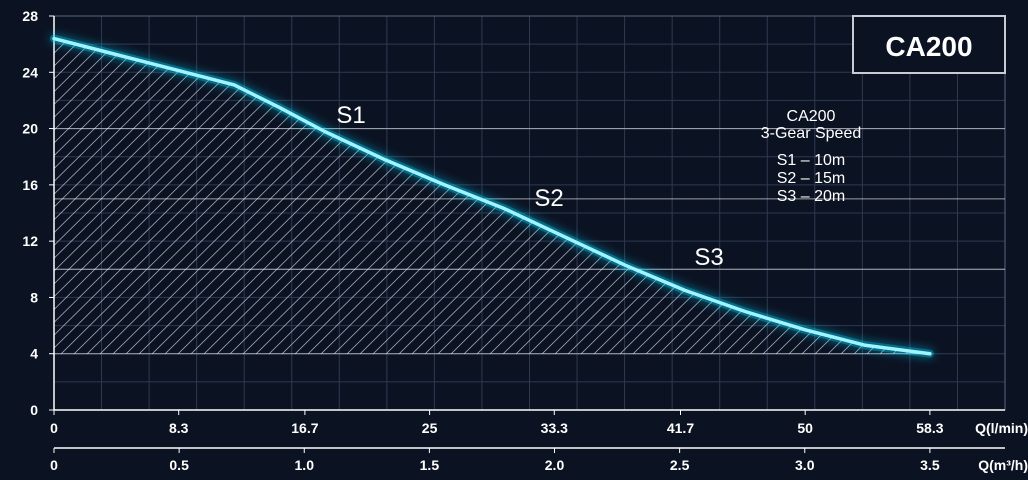  Describe the element at coordinates (30, 72) in the screenshot. I see `y-tick-label: 24` at that location.